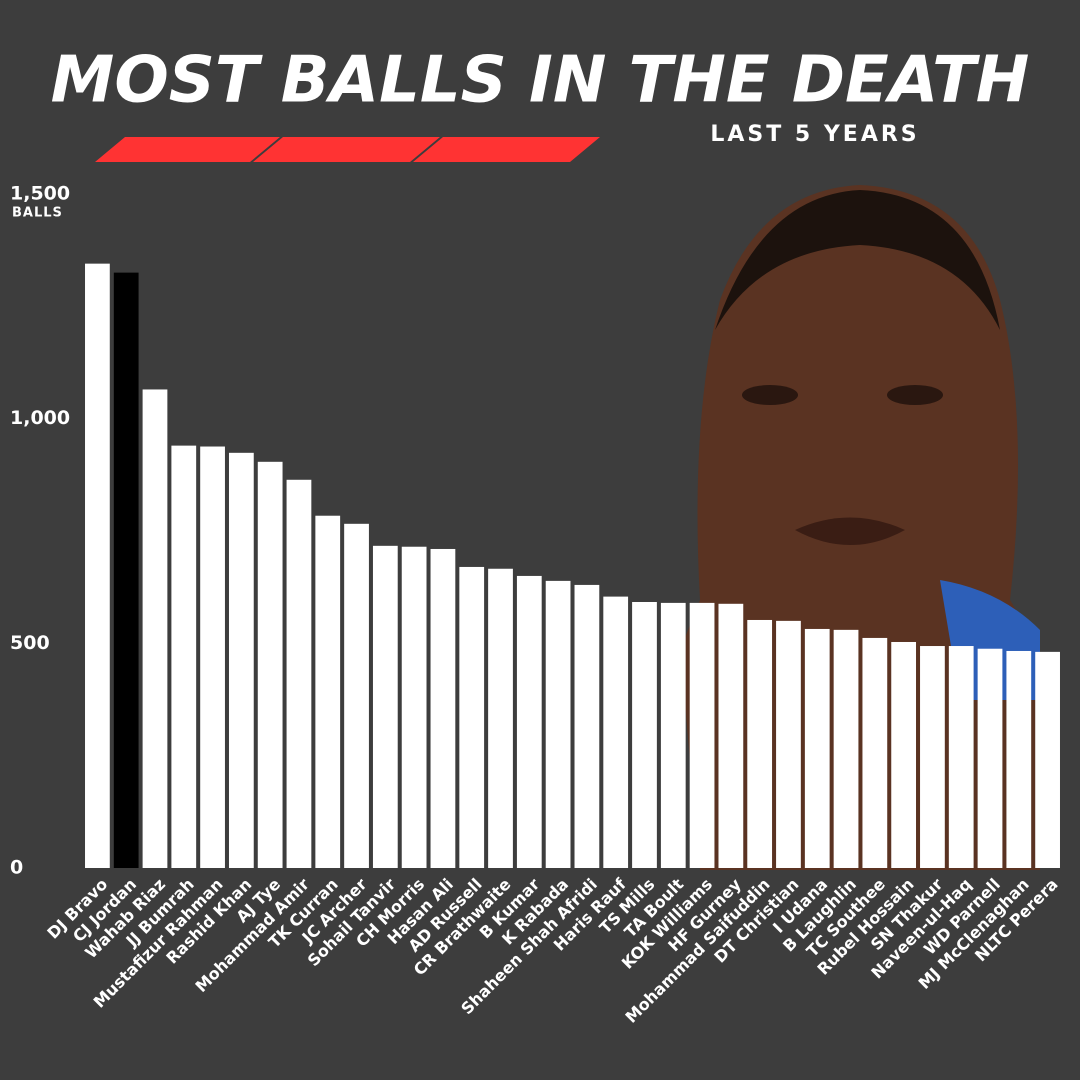  What do you see at coordinates (540, 81) in the screenshot?
I see `chart-title: MOST BALLS IN THE DEATH` at bounding box center [540, 81].